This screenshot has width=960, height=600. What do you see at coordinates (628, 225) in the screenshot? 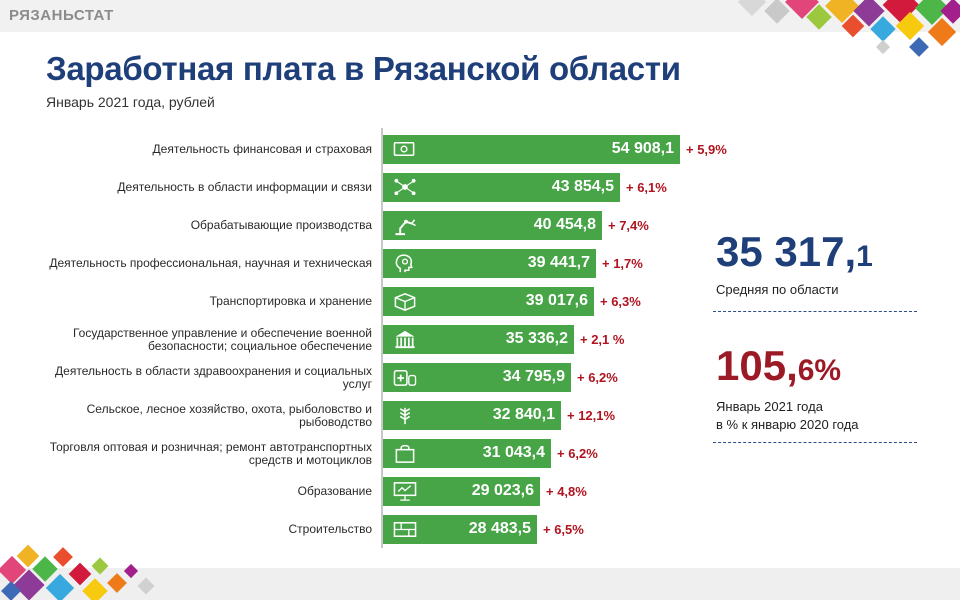
I see `change-label: + 7,4%` at bounding box center [628, 225].